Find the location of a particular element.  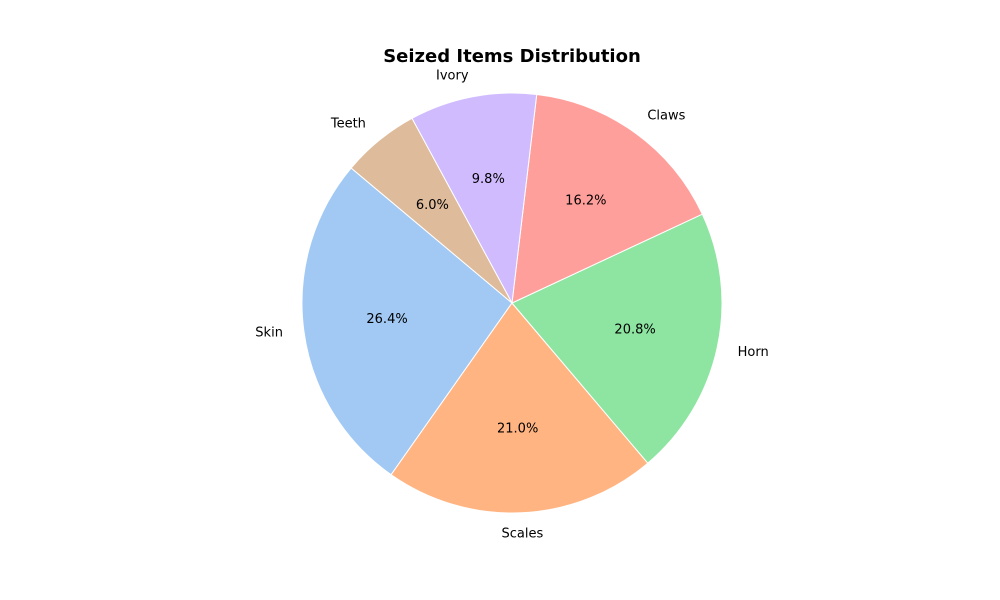

pie-slice-ivory is located at coordinates (474, 198).